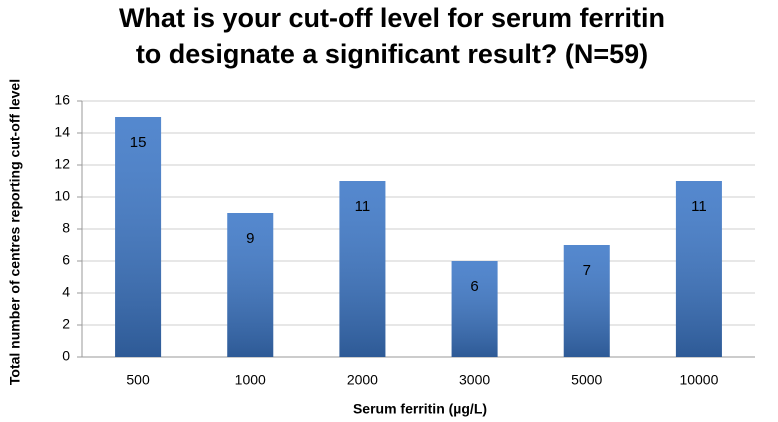 This screenshot has width=778, height=422. Describe the element at coordinates (474, 380) in the screenshot. I see `x-tick-label: 3000` at that location.